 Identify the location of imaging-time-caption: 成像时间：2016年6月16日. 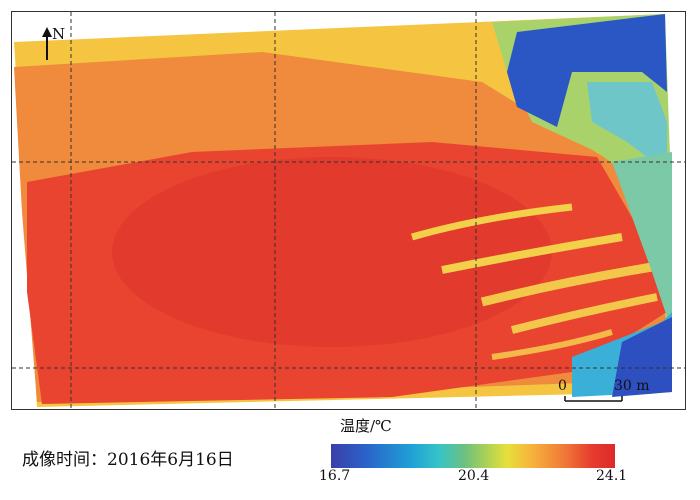
(128, 460).